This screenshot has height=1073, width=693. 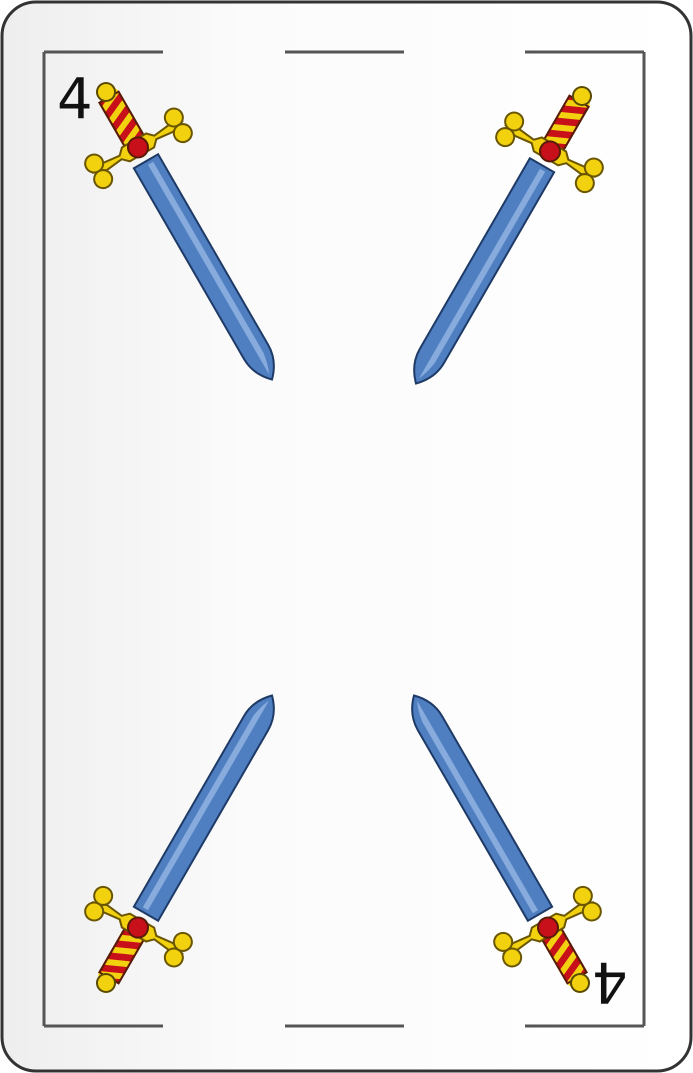 What do you see at coordinates (75, 99) in the screenshot?
I see `rank-index-top: 4` at bounding box center [75, 99].